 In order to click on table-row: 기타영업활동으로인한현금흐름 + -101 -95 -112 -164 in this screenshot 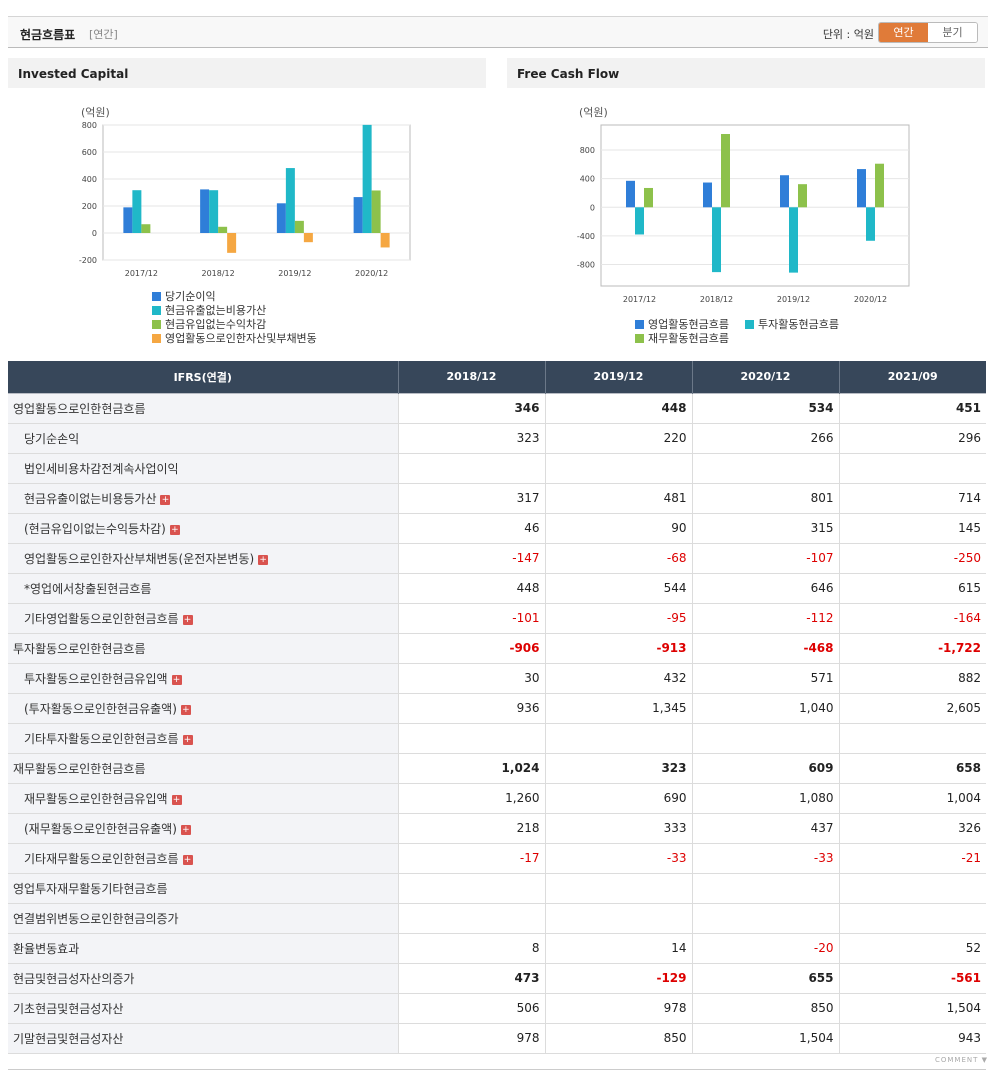, I will do `click(497, 618)`.